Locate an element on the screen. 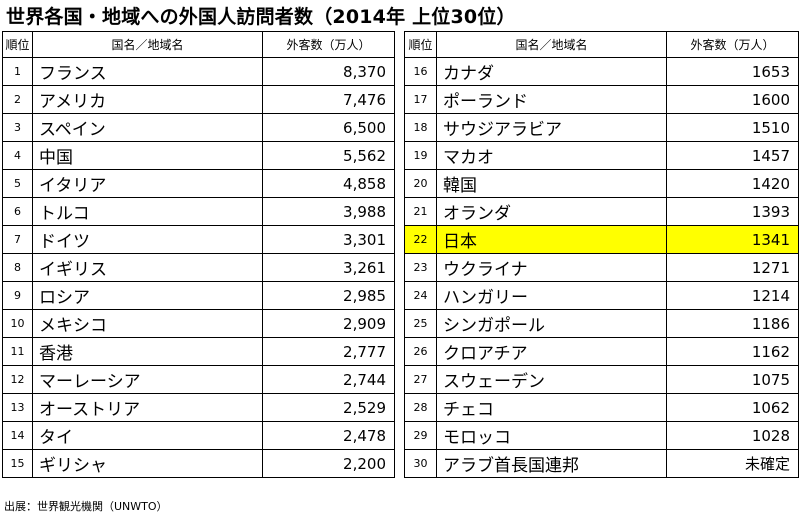  table-row: 19 マカオ 1457 is located at coordinates (601, 155).